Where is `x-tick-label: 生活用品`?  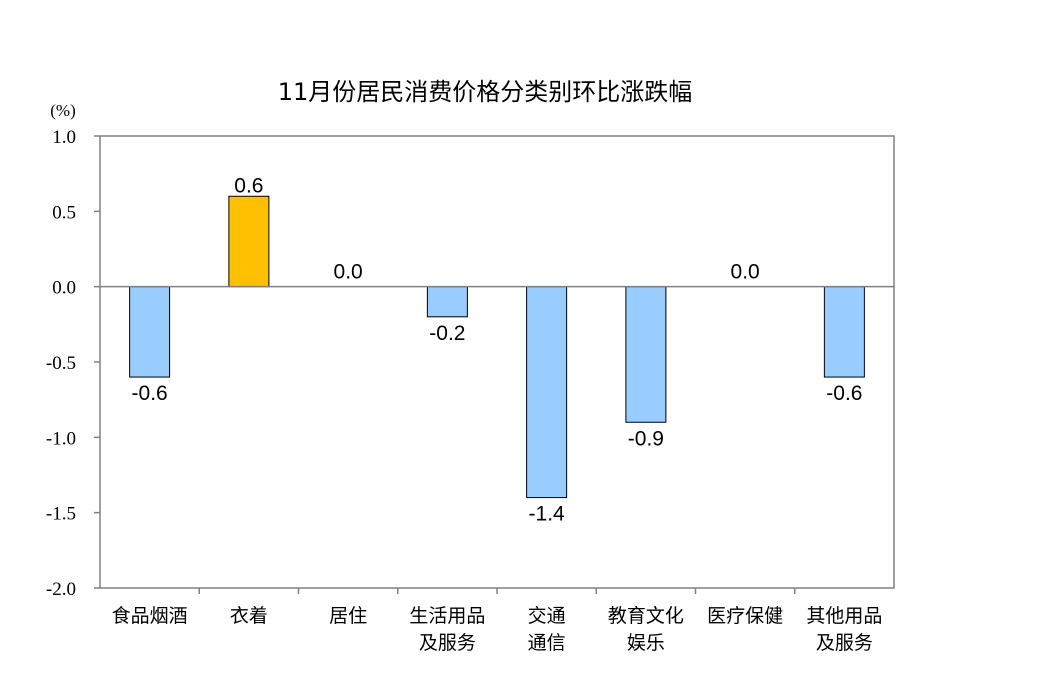 x-tick-label: 生活用品 is located at coordinates (447, 616).